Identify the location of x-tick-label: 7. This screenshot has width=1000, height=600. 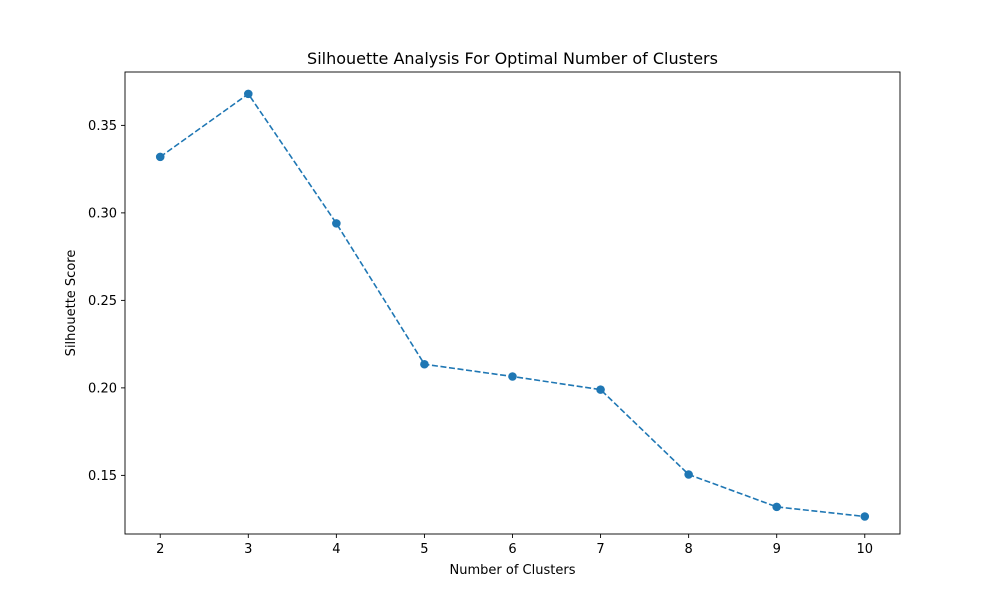
(600, 549).